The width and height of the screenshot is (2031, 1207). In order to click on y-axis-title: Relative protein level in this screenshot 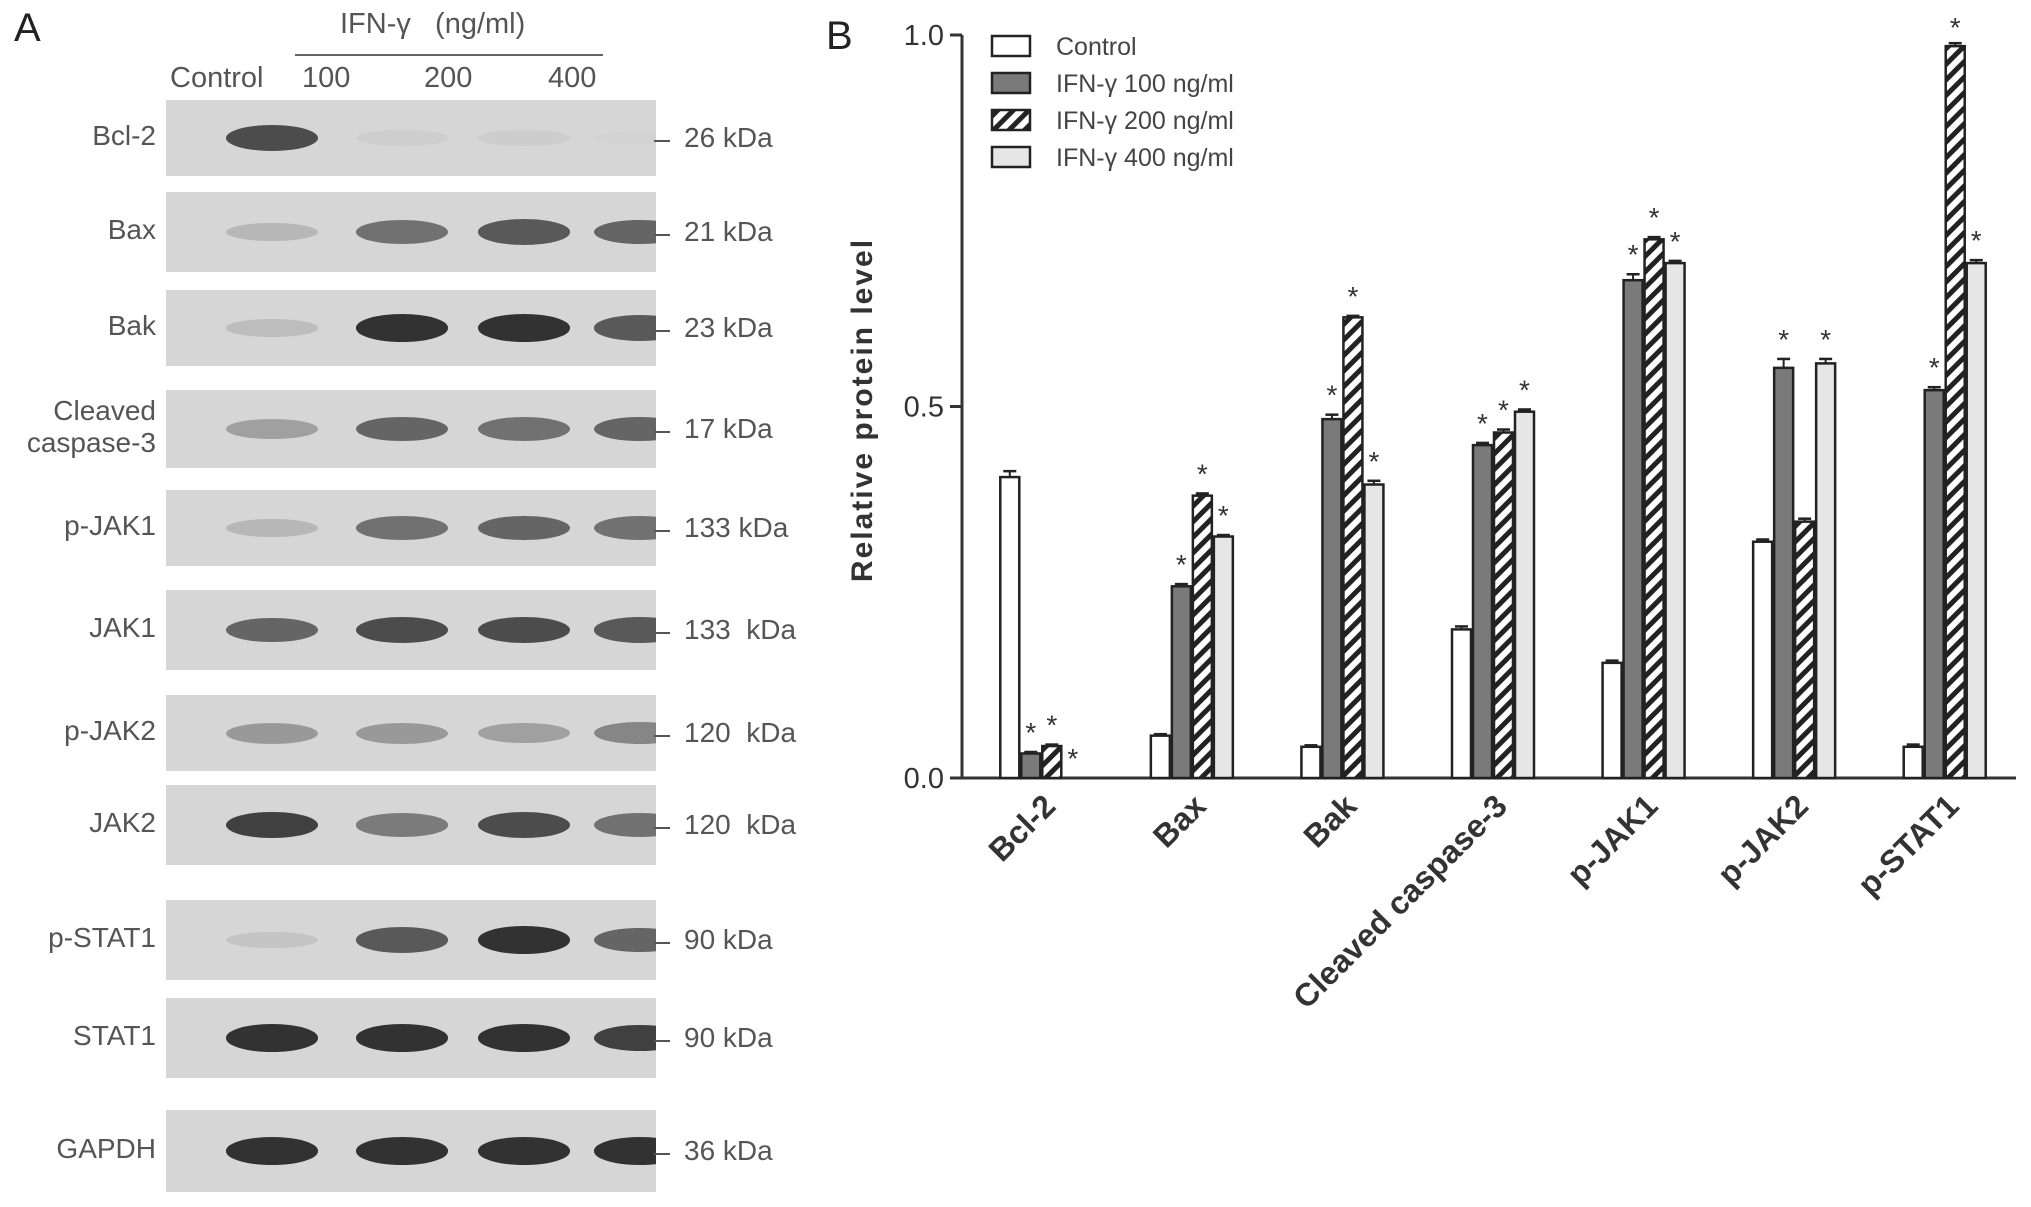, I will do `click(862, 410)`.